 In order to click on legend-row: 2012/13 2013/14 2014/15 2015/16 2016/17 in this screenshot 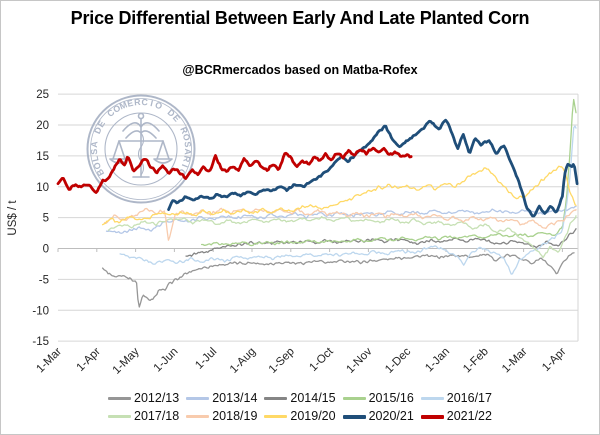, I will do `click(300, 398)`.